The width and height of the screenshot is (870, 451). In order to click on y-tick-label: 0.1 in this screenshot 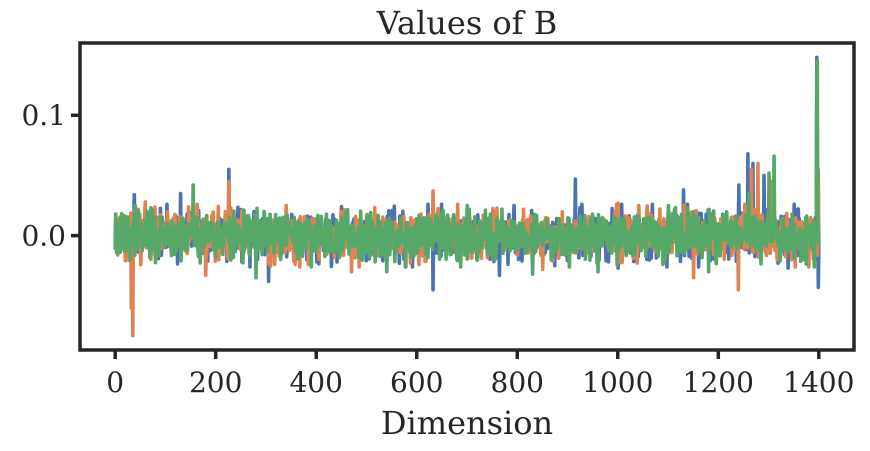, I will do `click(43, 115)`.